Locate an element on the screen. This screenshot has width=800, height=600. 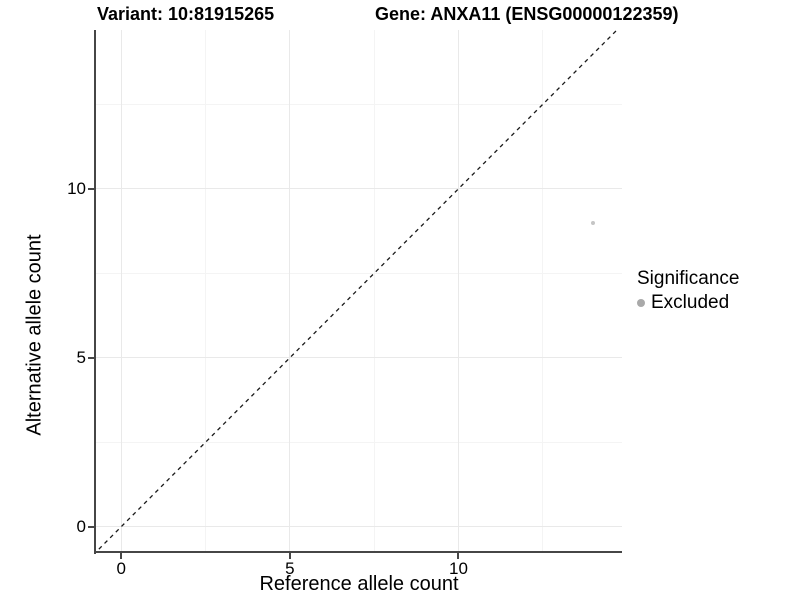
legend: Significance Excluded is located at coordinates (688, 291).